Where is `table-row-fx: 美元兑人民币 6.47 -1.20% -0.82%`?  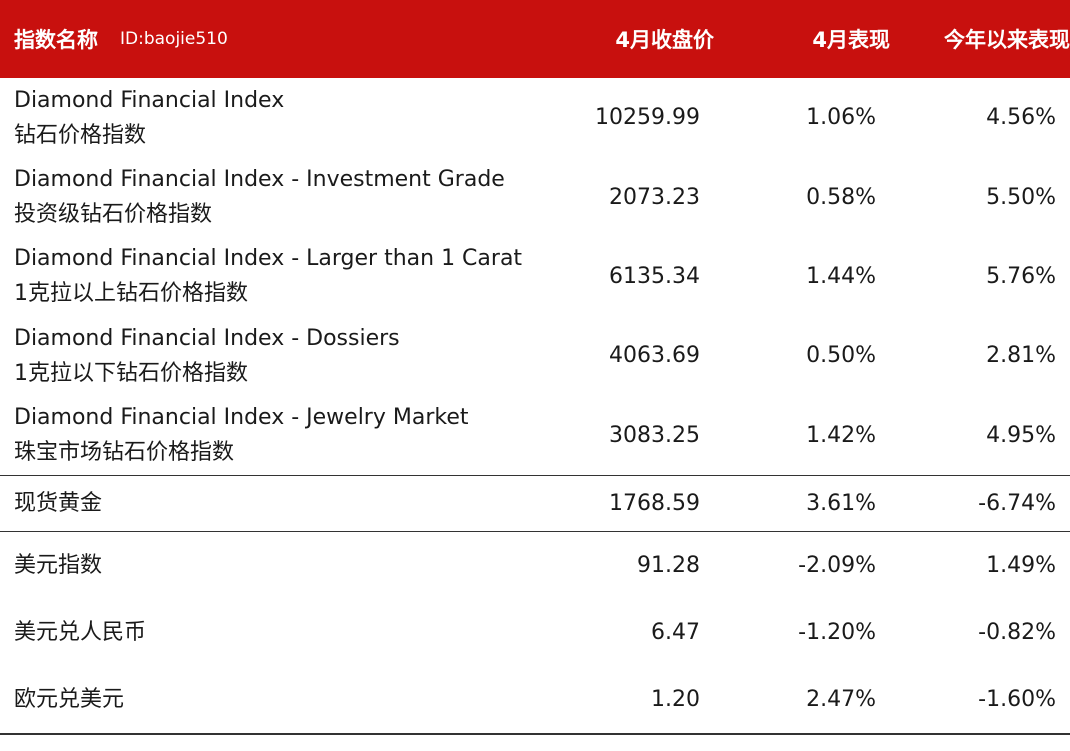 table-row-fx: 美元兑人民币 6.47 -1.20% -0.82% is located at coordinates (535, 632).